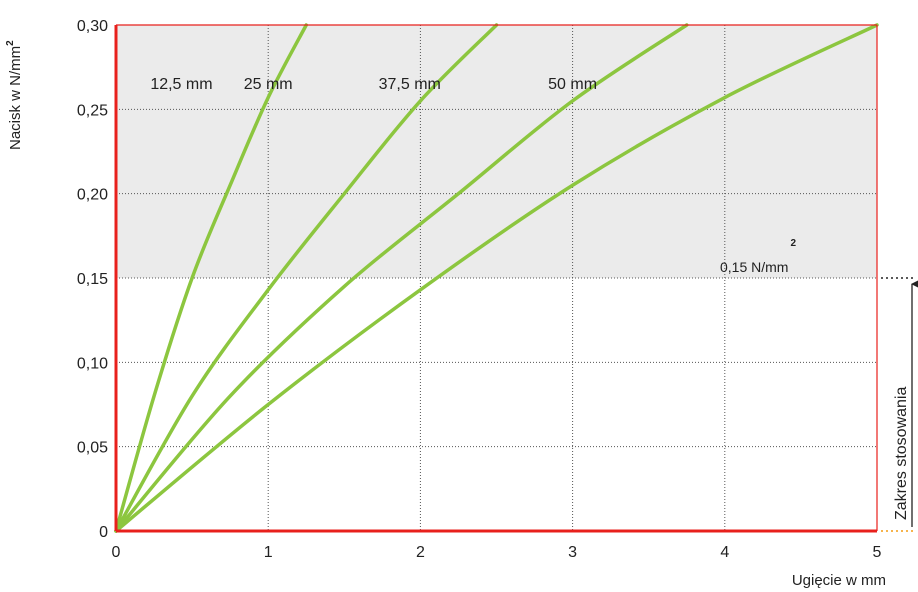  Describe the element at coordinates (92, 279) in the screenshot. I see `y-tick-label: 0,15` at that location.